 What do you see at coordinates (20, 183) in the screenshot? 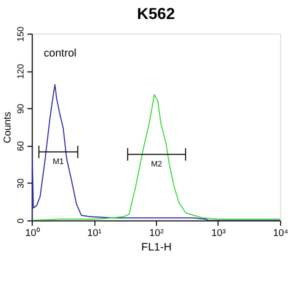
I see `y-tick-label: 30` at bounding box center [20, 183].